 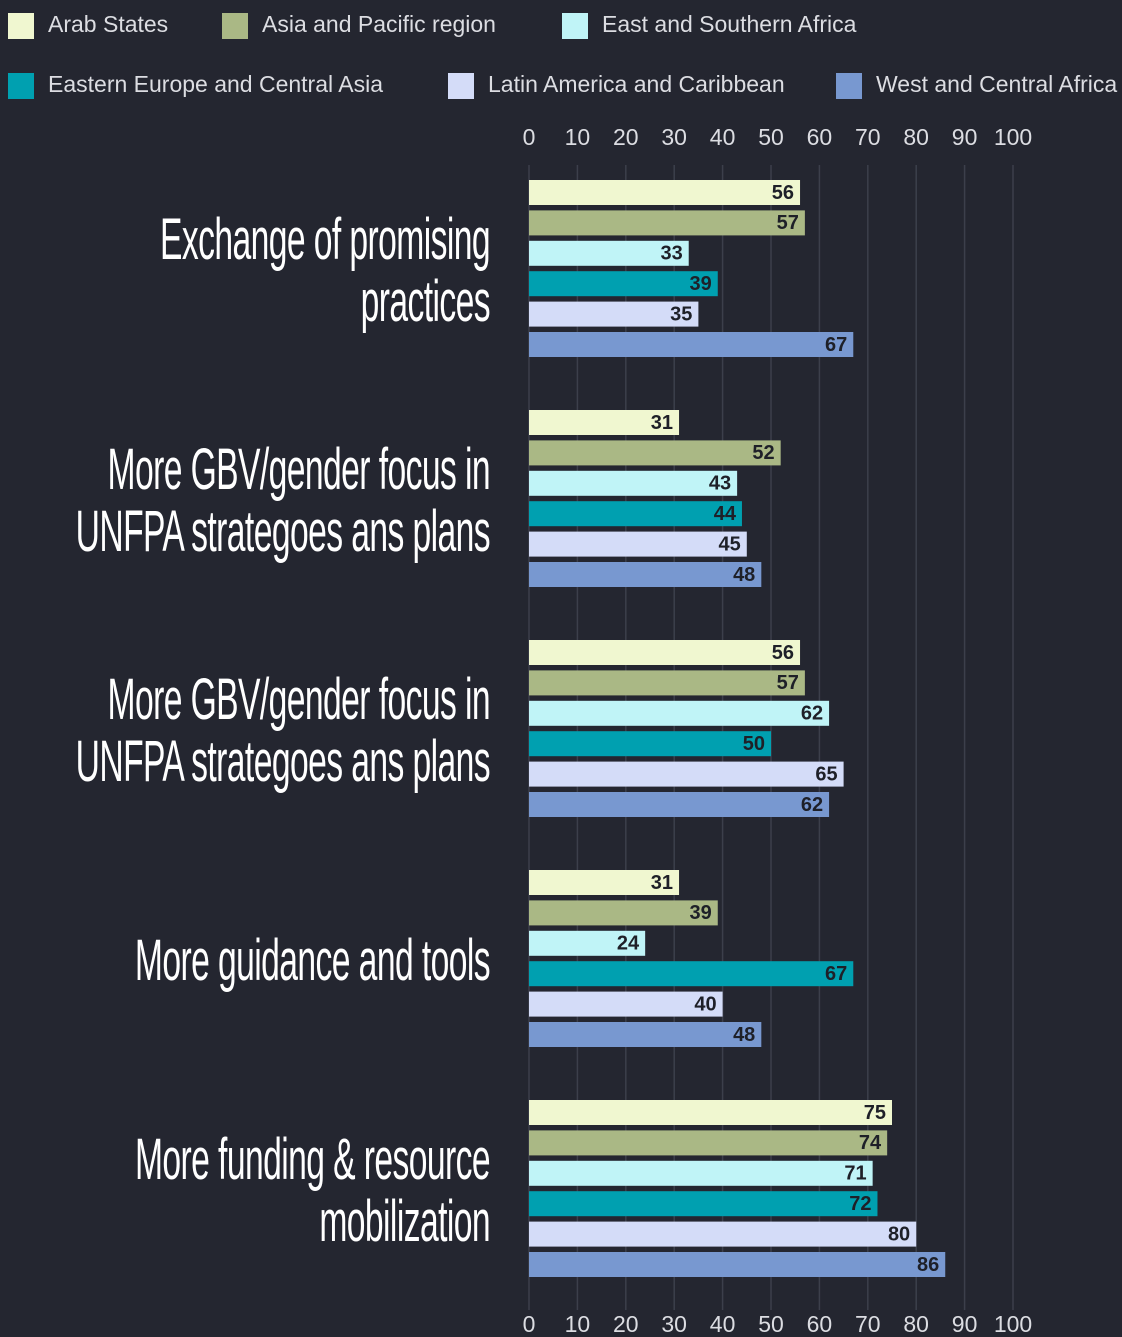 I want to click on bar-value-label: 72, so click(x=860, y=1204).